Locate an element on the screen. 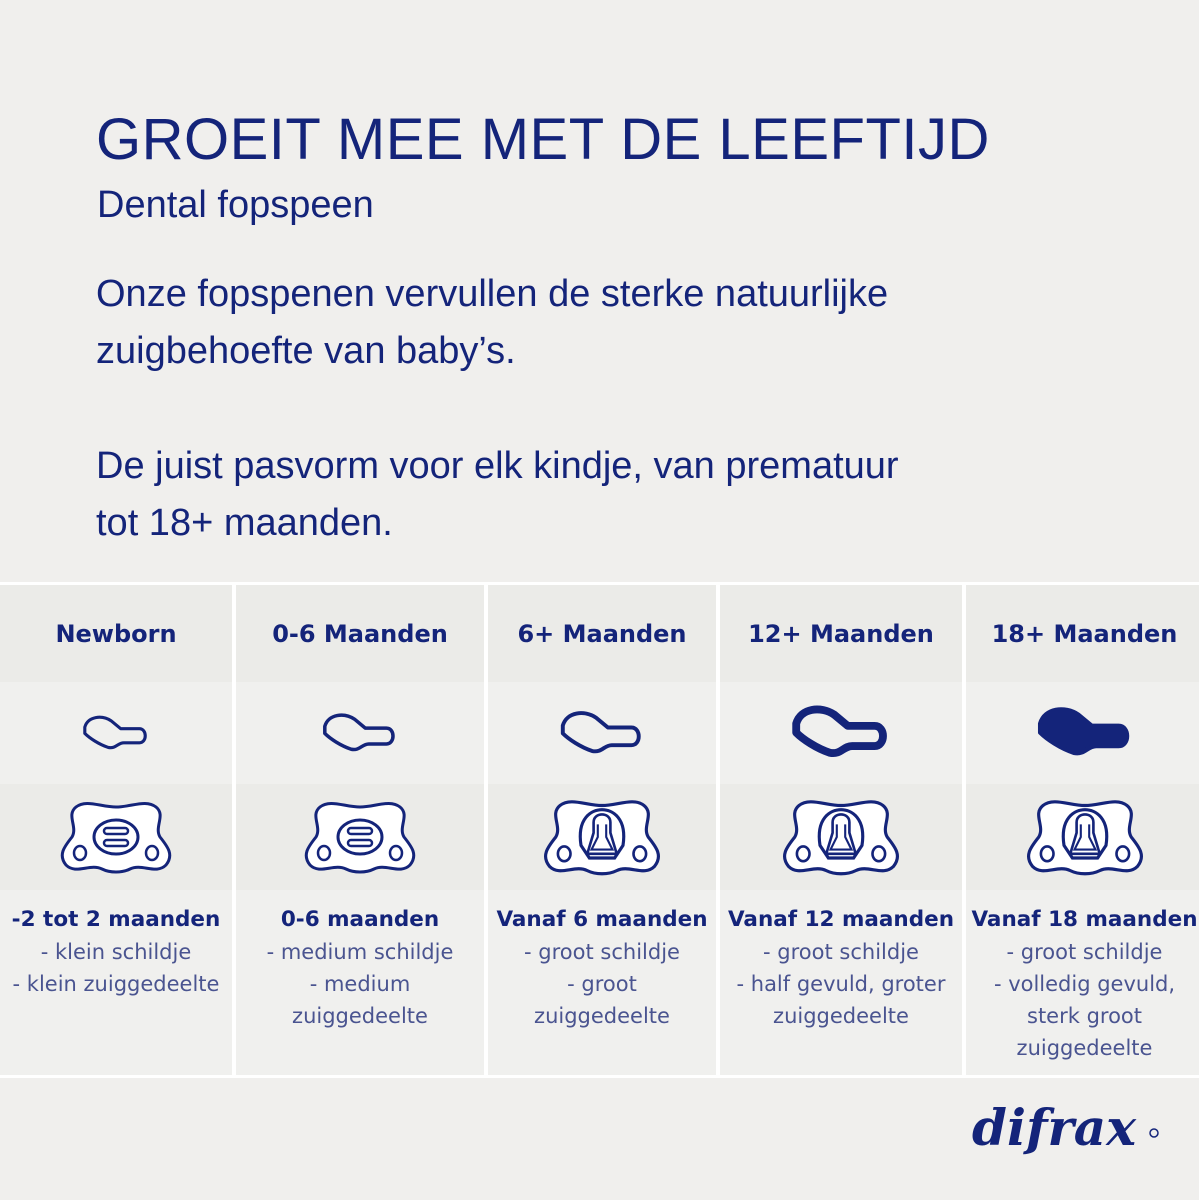  column-header: 18+ Maanden is located at coordinates (1082, 633).